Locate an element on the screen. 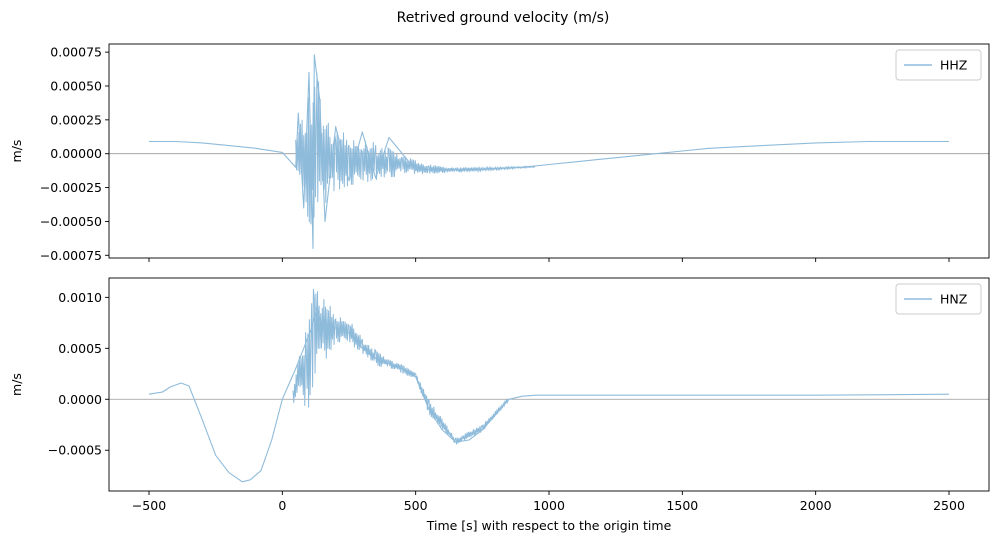  y-tick-label: −0.00050 is located at coordinates (71, 221).